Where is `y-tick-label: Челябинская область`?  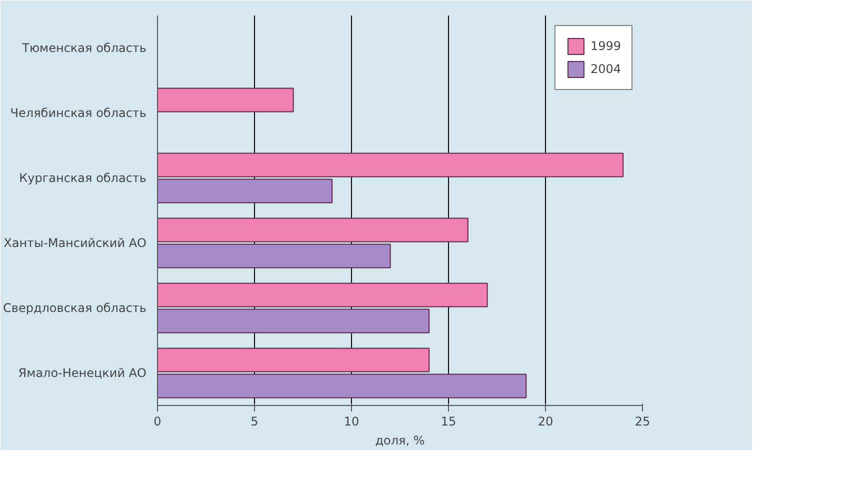 y-tick-label: Челябинская область is located at coordinates (78, 113).